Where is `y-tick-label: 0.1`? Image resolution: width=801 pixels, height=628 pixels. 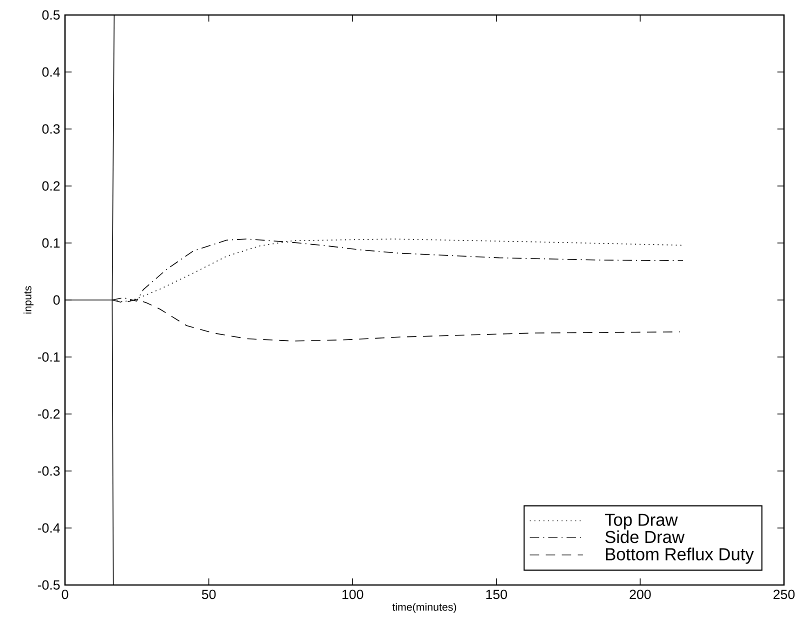
y-tick-label: 0.1 is located at coordinates (51, 243).